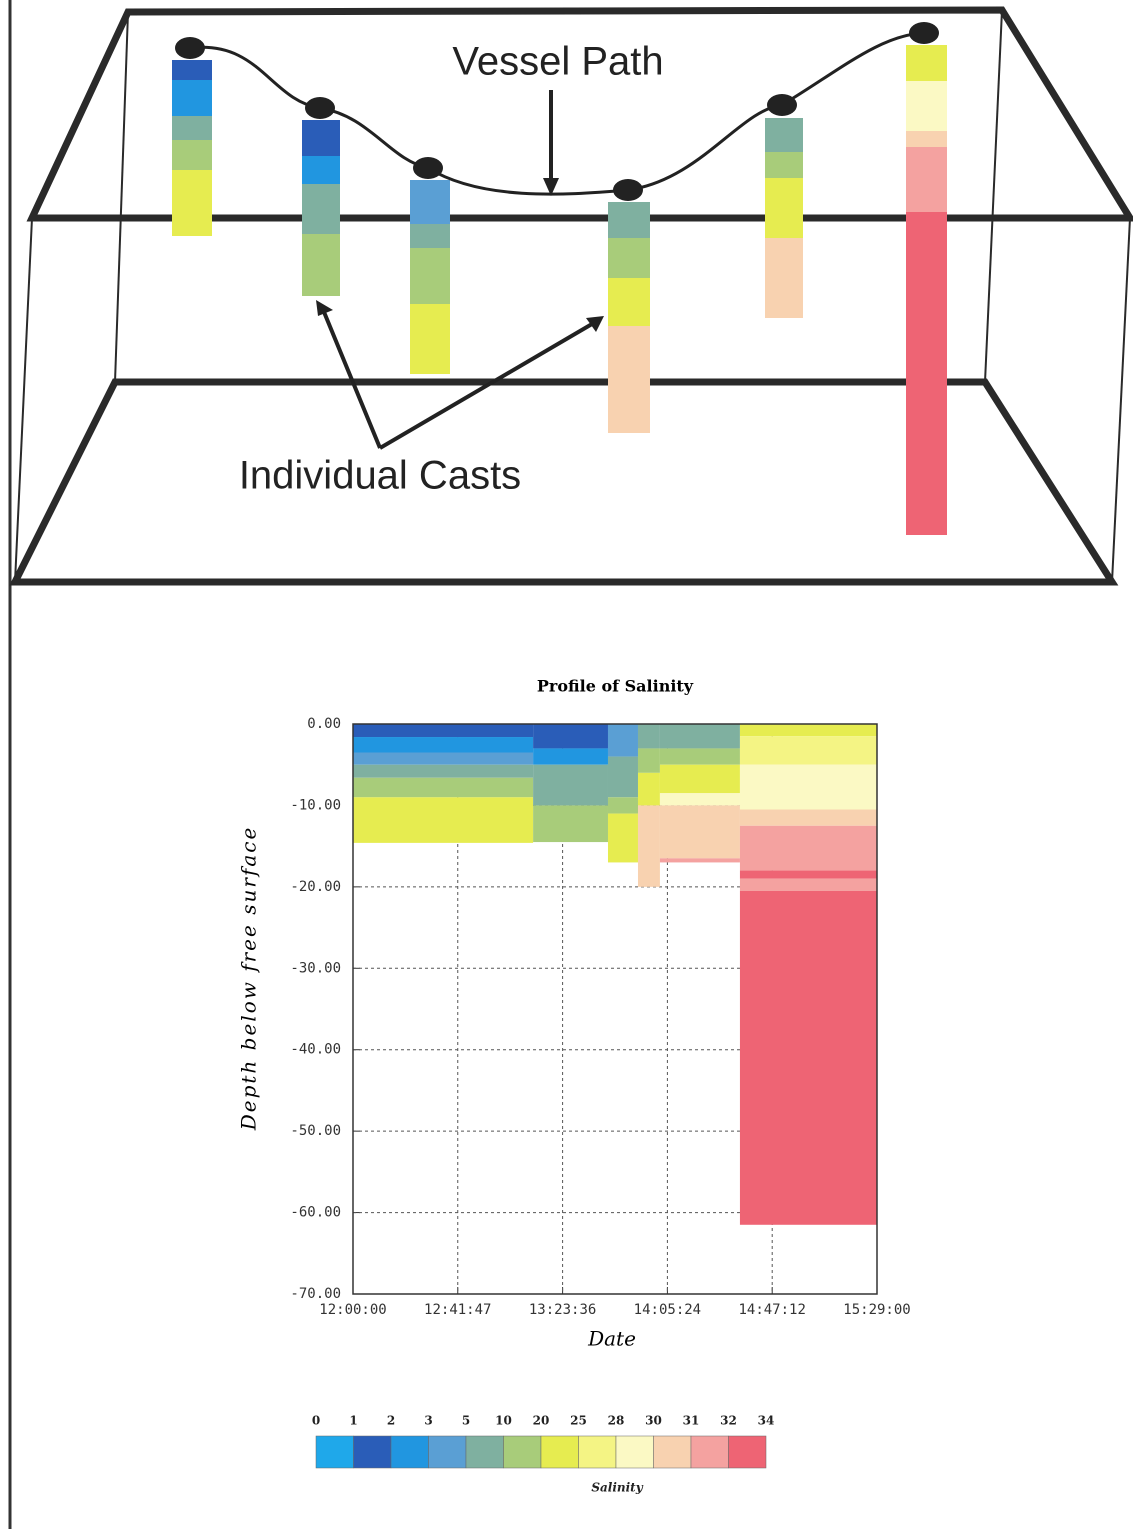 This screenshot has width=1133, height=1529. Describe the element at coordinates (315, 805) in the screenshot. I see `y-tick-label: -10.00` at that location.